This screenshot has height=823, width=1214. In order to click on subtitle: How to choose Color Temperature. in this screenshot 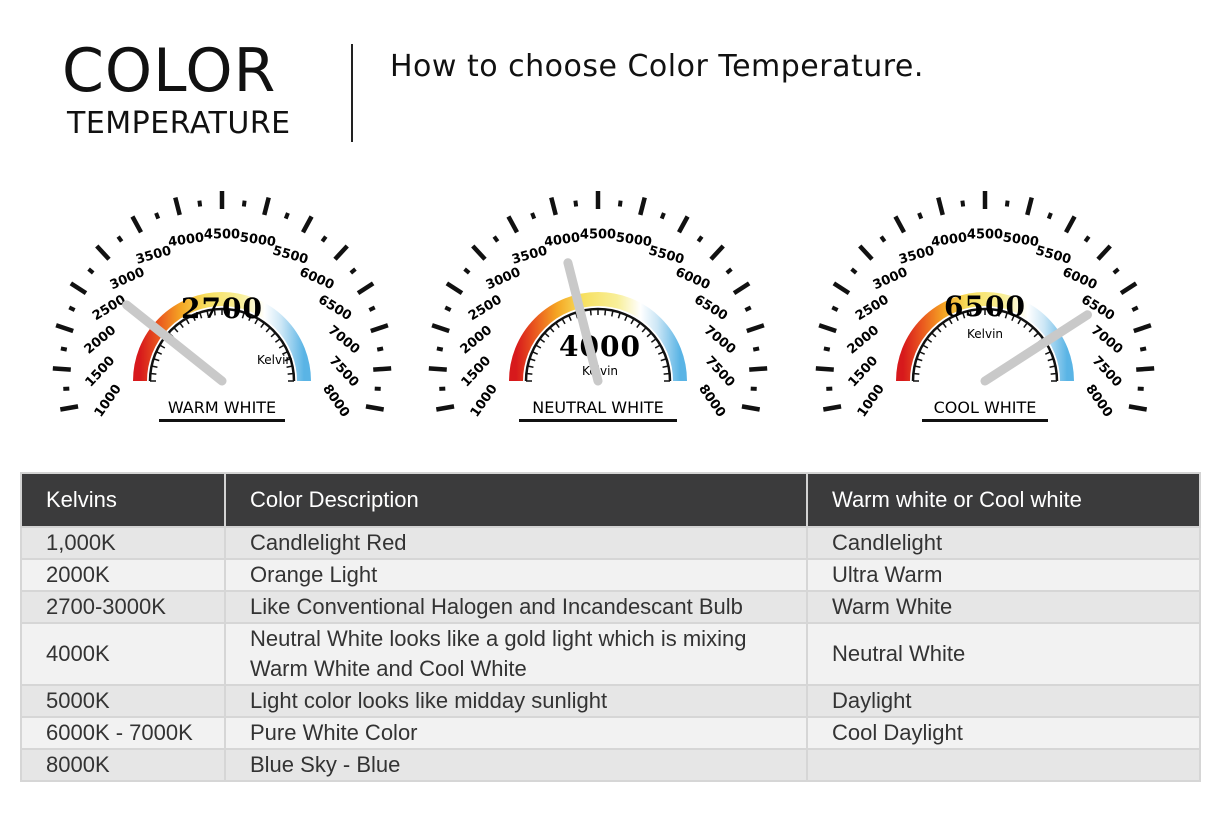, I will do `click(657, 66)`.